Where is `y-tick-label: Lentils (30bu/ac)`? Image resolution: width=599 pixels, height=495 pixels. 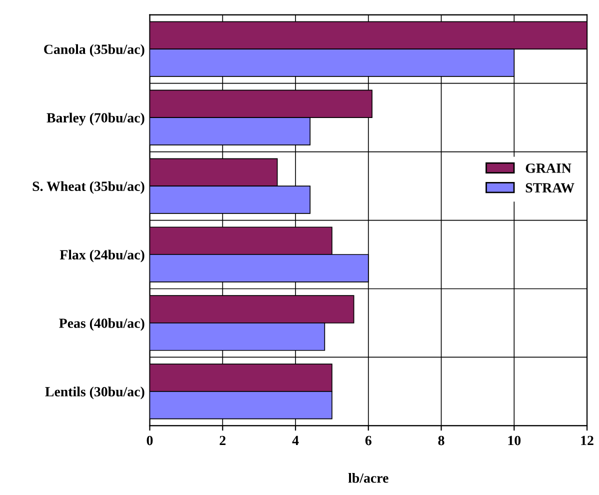
y-tick-label: Lentils (30bu/ac) is located at coordinates (94, 393).